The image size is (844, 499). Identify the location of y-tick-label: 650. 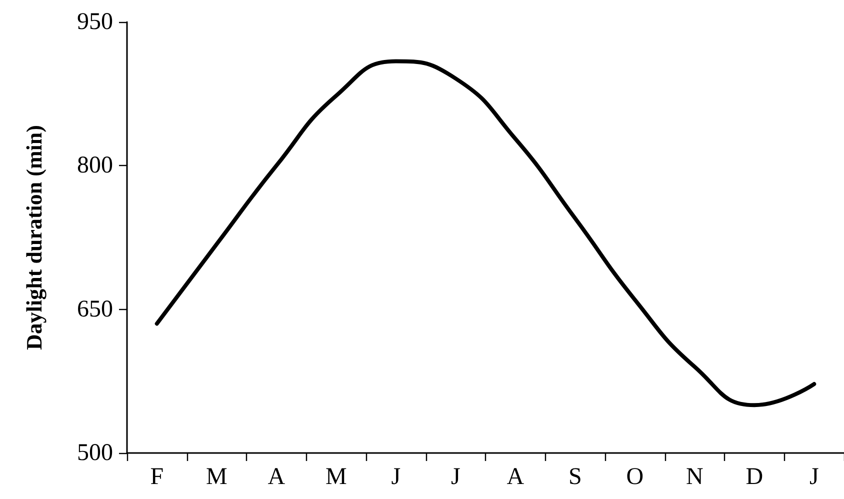
(95, 309).